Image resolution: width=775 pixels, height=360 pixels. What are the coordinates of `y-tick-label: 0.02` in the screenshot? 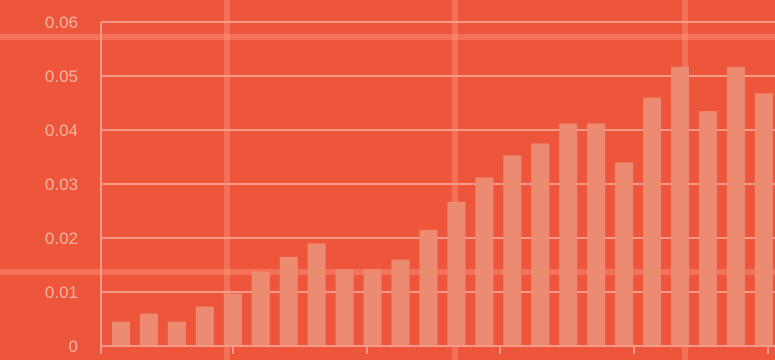 It's located at (61, 238).